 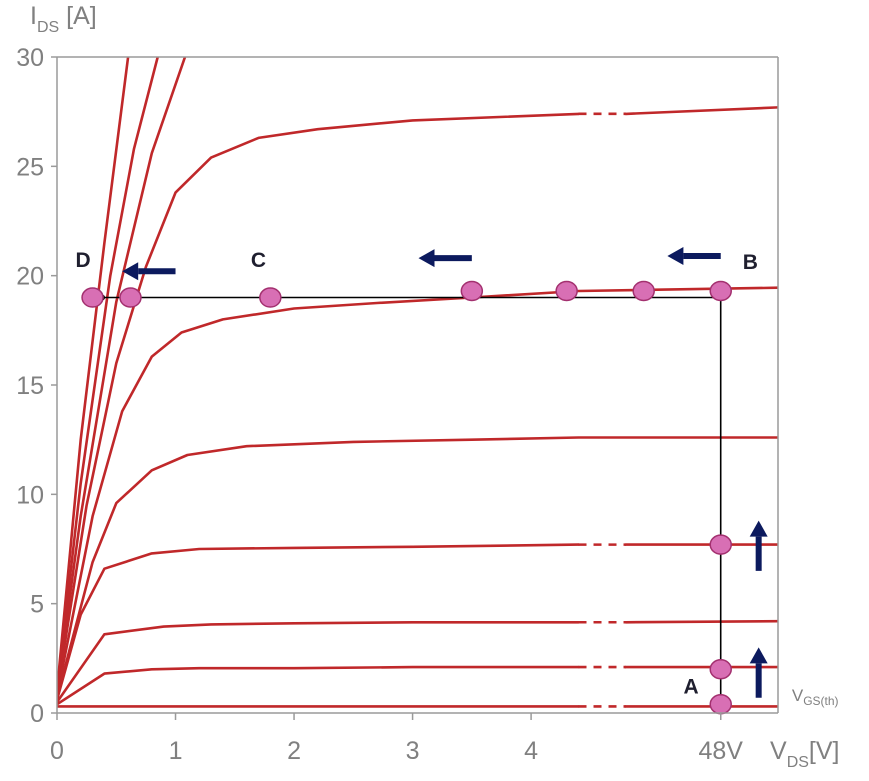 I want to click on x-tick-label: 48V, so click(x=720, y=751).